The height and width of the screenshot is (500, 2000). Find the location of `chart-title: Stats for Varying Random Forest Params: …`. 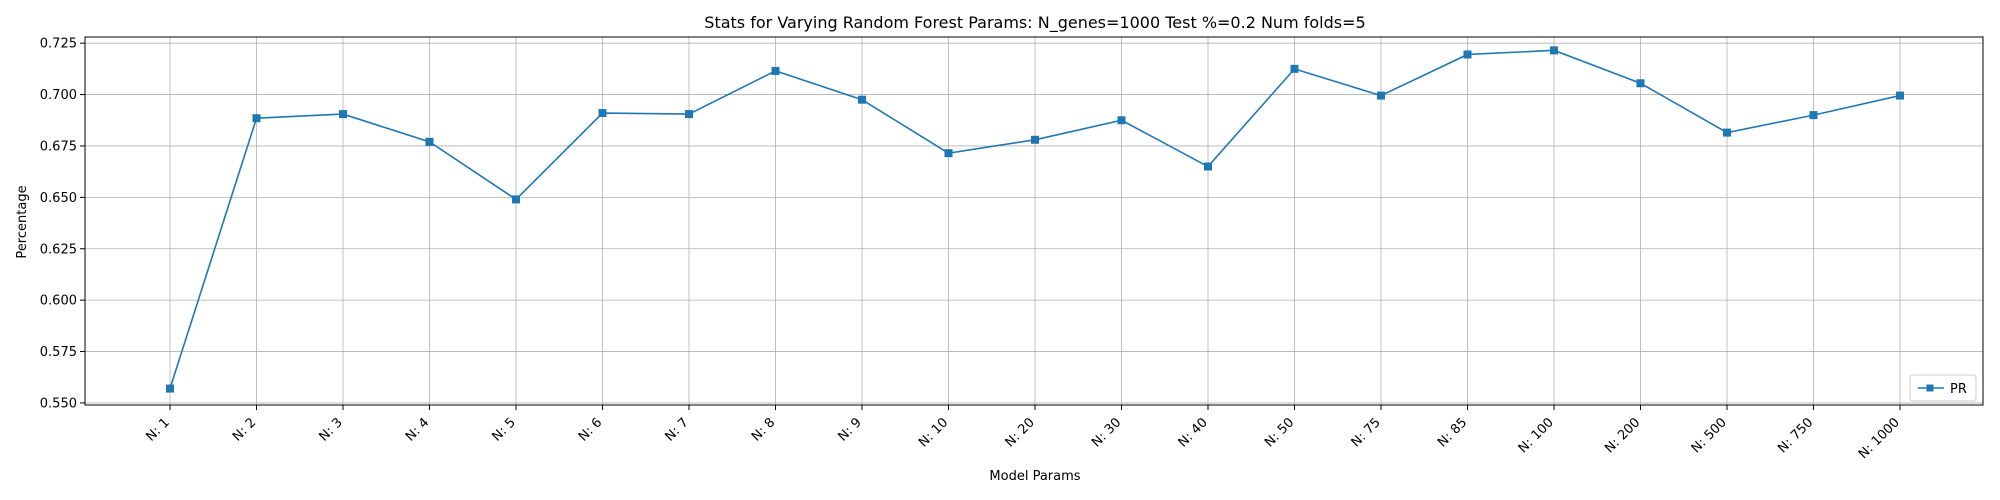

chart-title: Stats for Varying Random Forest Params: … is located at coordinates (1034, 23).